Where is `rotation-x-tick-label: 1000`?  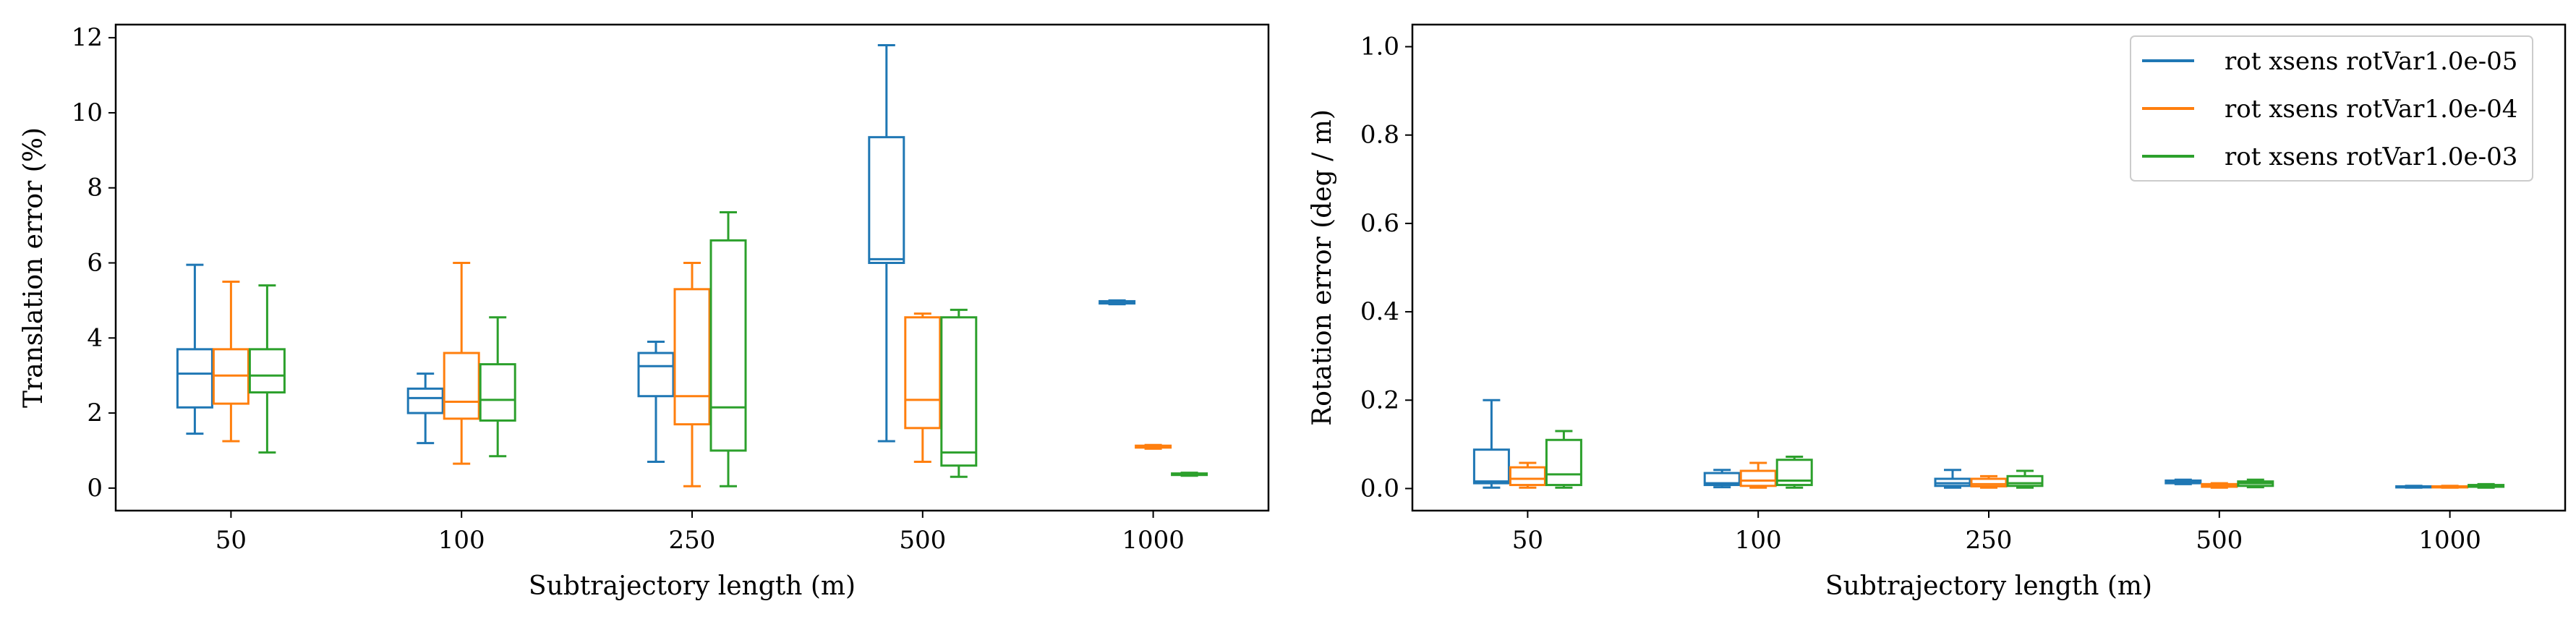 rotation-x-tick-label: 1000 is located at coordinates (2449, 540).